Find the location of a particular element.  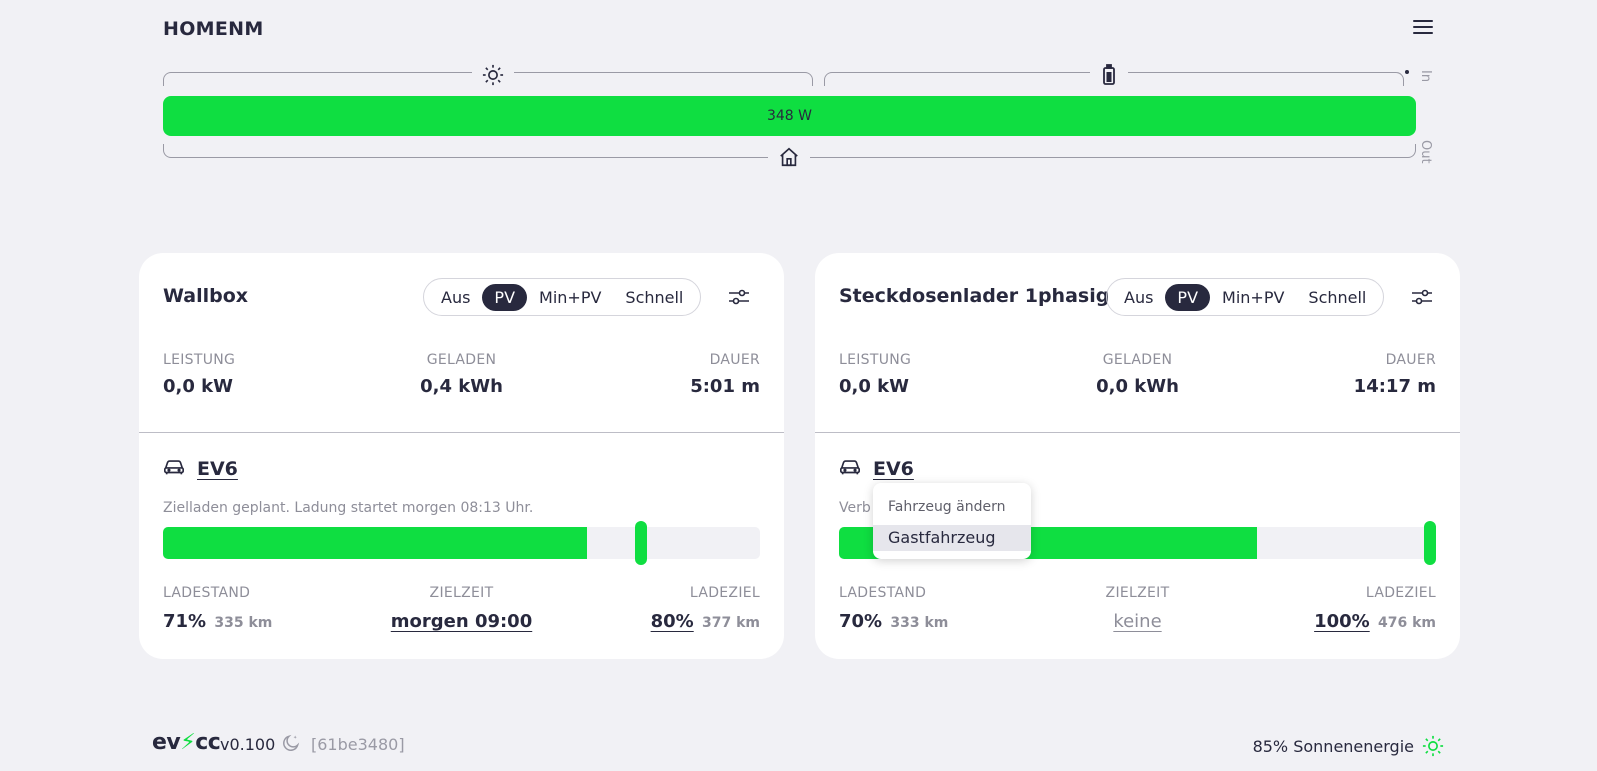

dauer-value: 14:17 m is located at coordinates (1394, 386).